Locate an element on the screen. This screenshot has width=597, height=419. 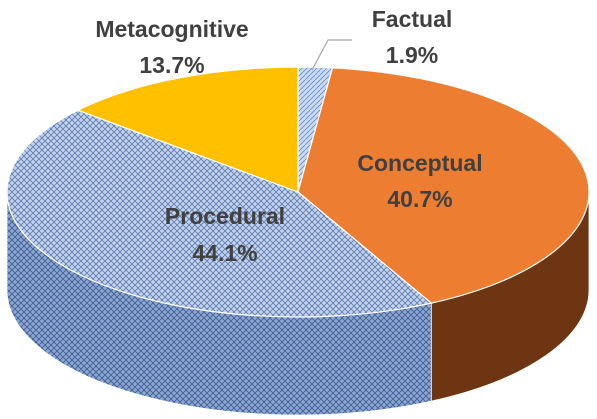
slice-value-conceptual: 40.7% is located at coordinates (419, 199).